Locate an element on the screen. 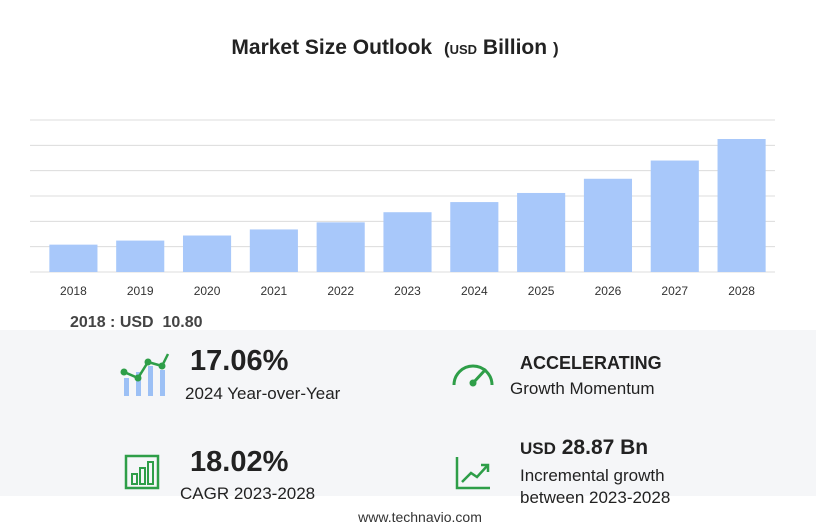  base-row: 2018 : USD 10.80 is located at coordinates (136, 323).